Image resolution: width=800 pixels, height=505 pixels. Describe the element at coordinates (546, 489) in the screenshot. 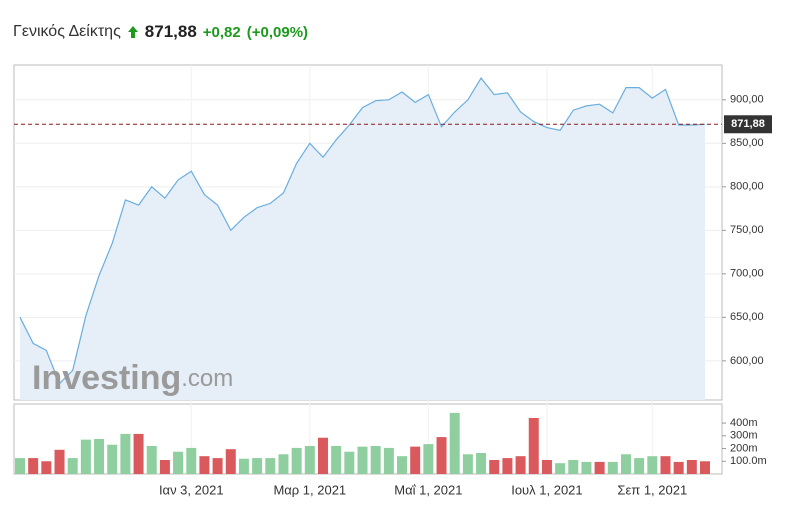

I see `x-tick-label: Ιουλ 1, 2021` at that location.